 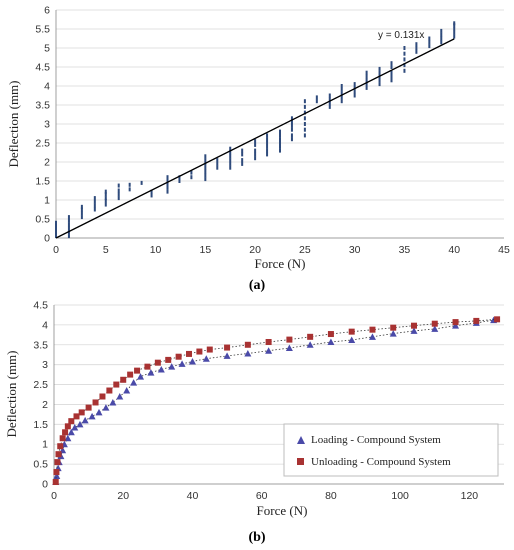 I want to click on chart-a-ytick-label: 5.5, so click(x=42, y=30).